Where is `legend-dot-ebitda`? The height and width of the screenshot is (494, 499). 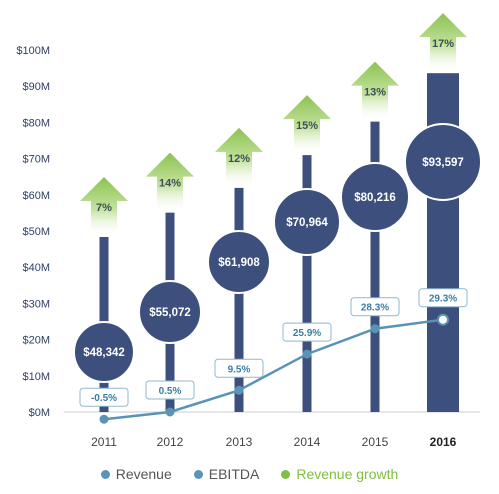
legend-dot-ebitda is located at coordinates (198, 474).